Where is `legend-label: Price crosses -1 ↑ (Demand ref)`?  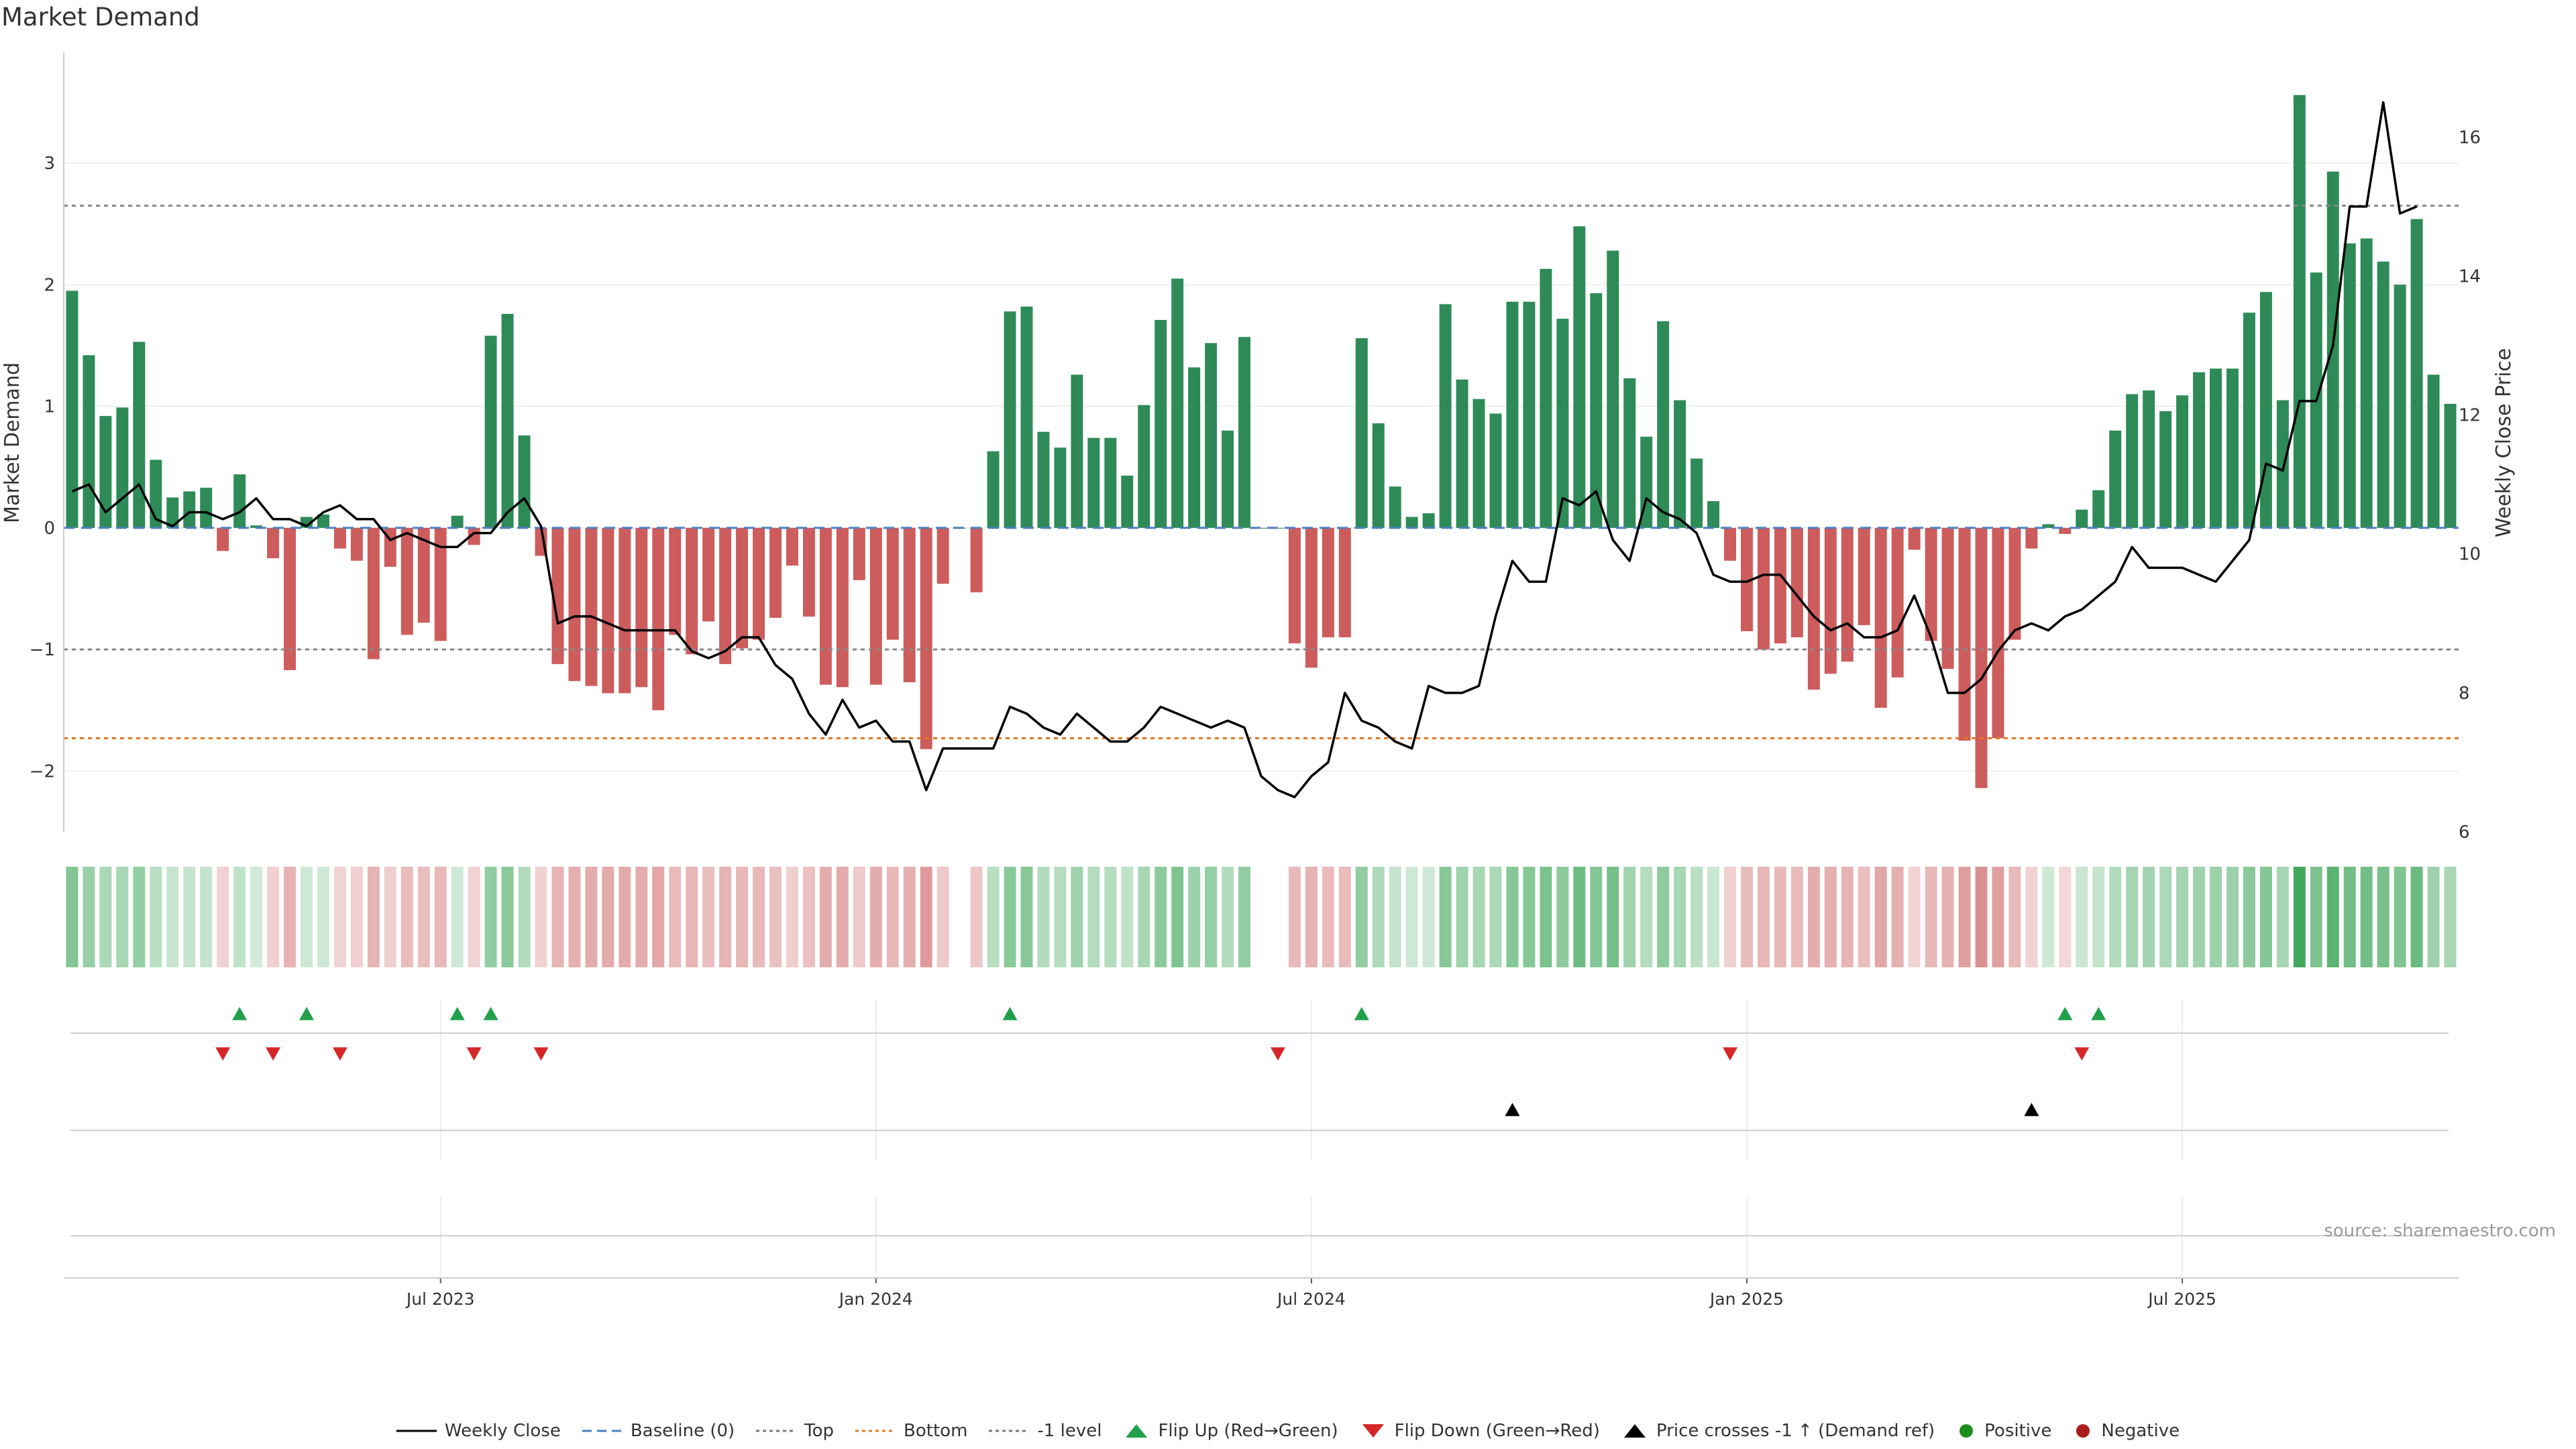
legend-label: Price crosses -1 ↑ (Demand ref) is located at coordinates (1795, 1431).